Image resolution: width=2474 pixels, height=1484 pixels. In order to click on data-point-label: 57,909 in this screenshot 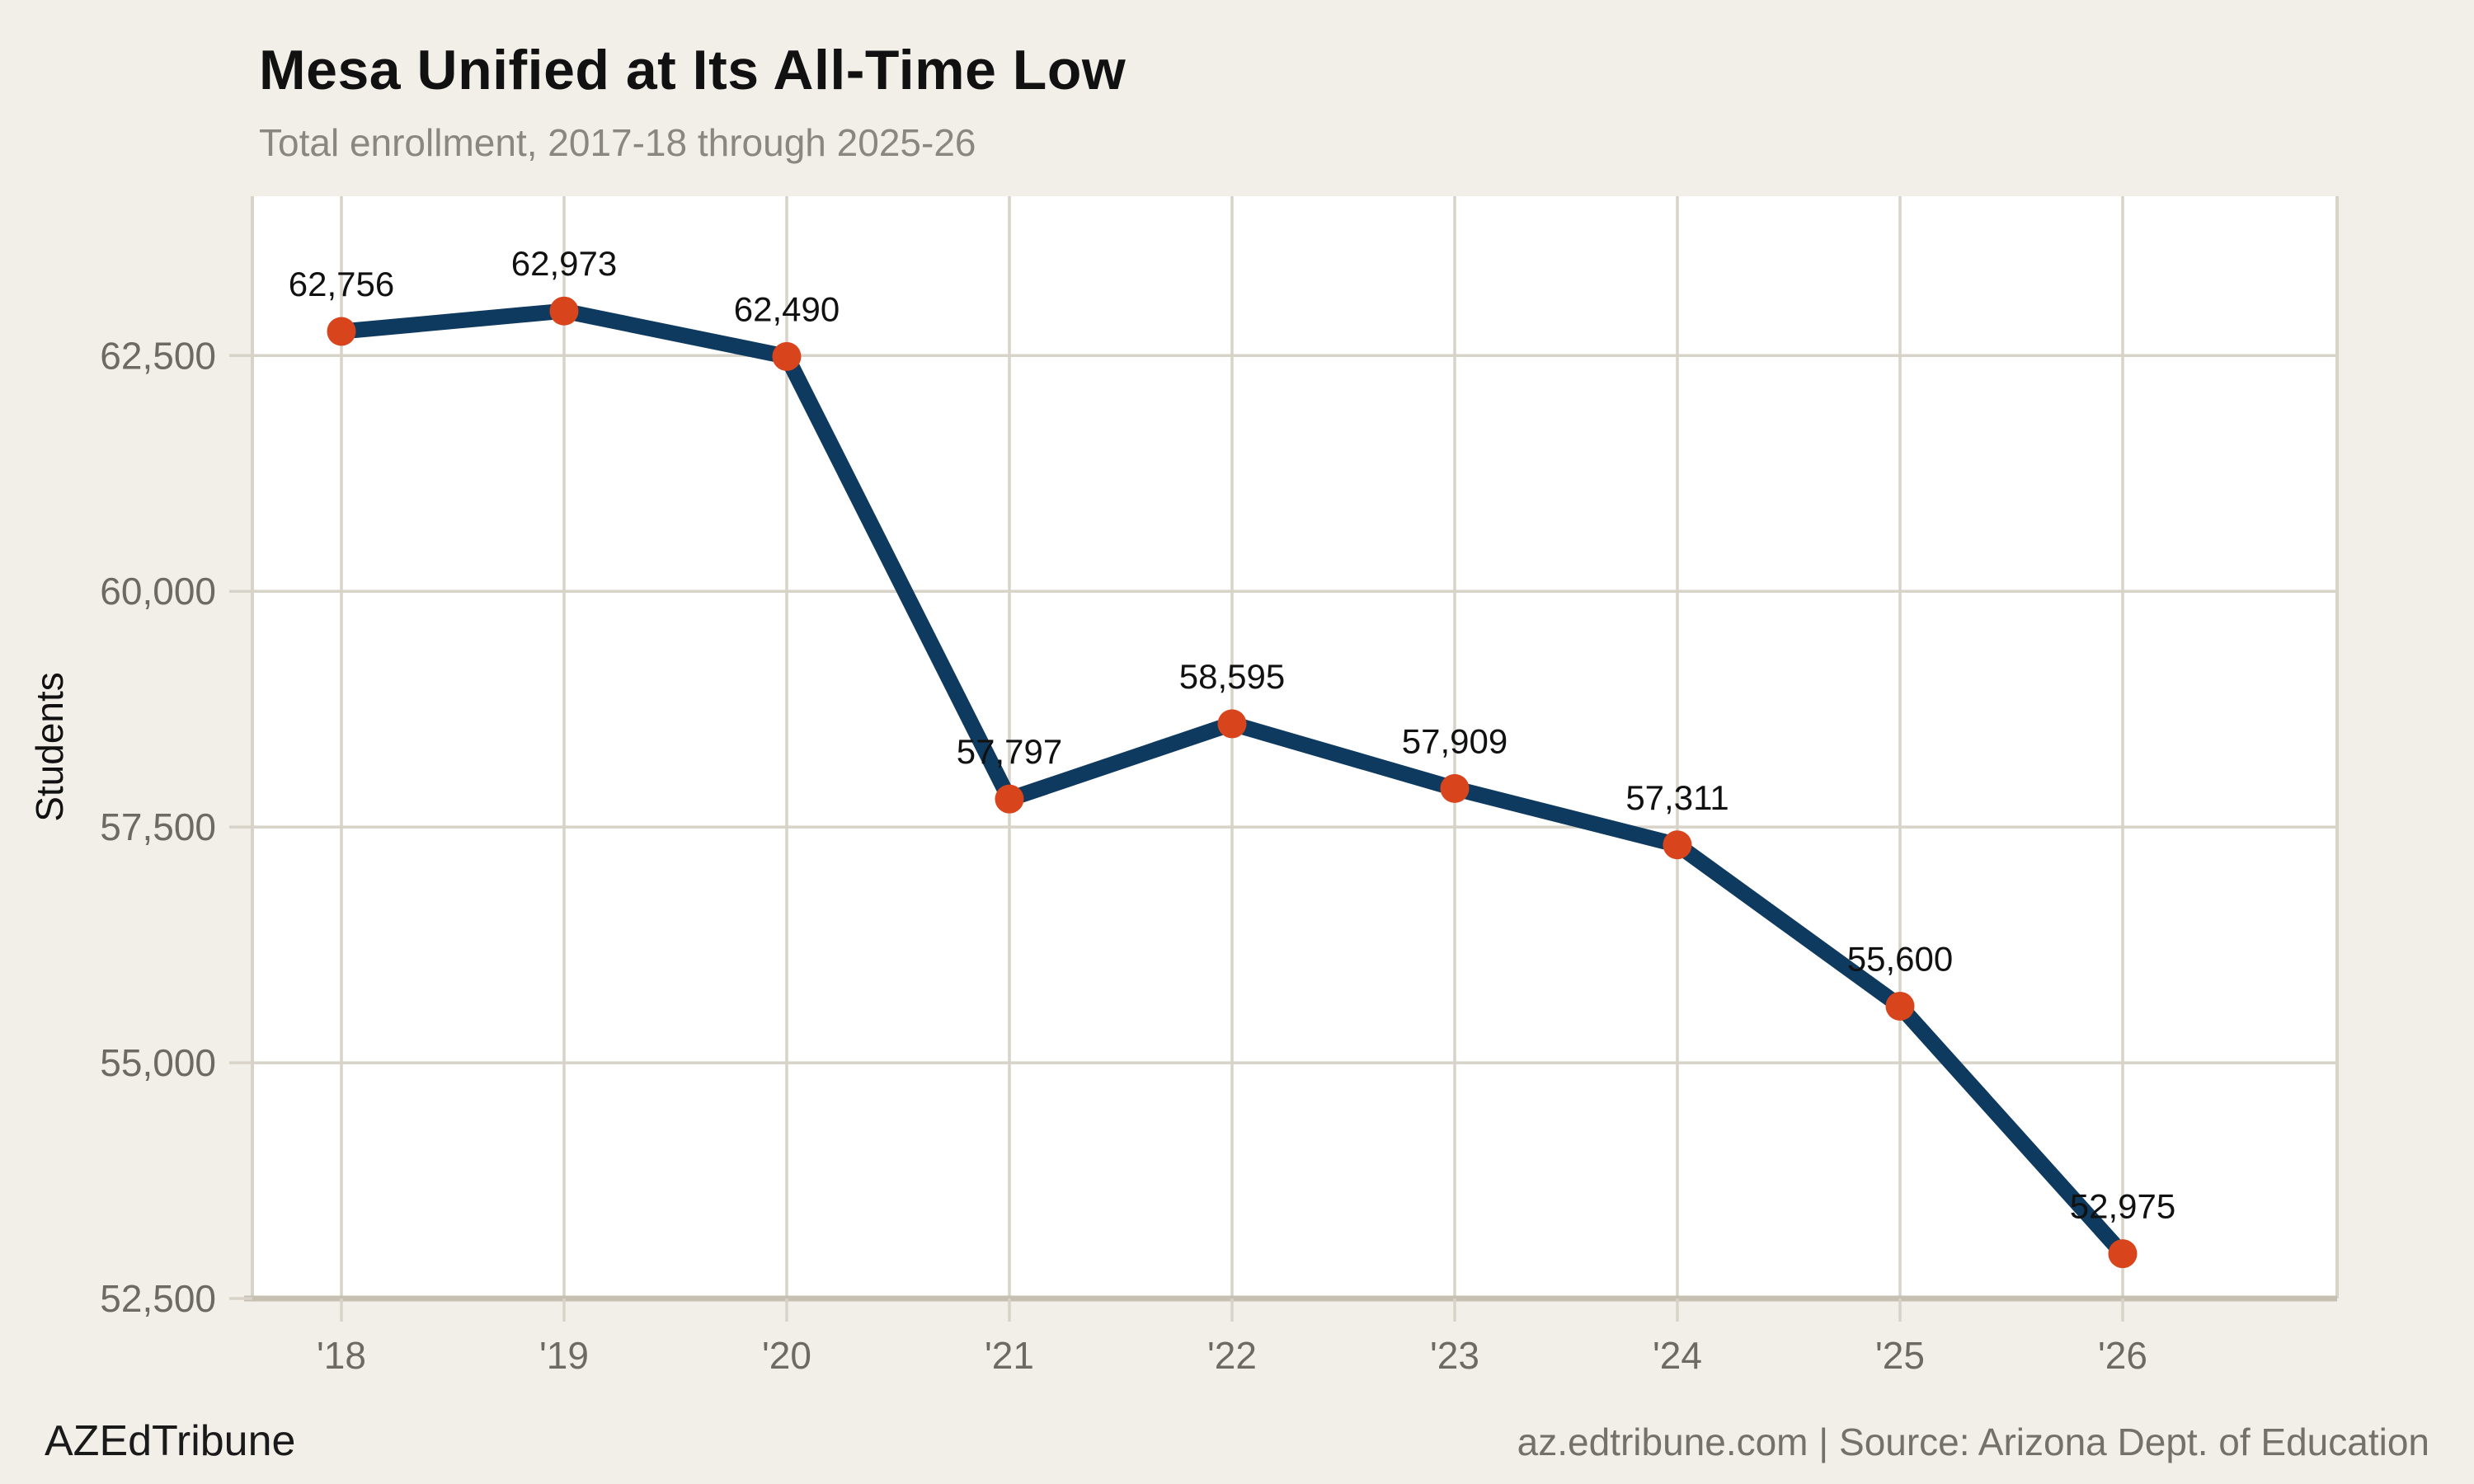, I will do `click(1454, 740)`.